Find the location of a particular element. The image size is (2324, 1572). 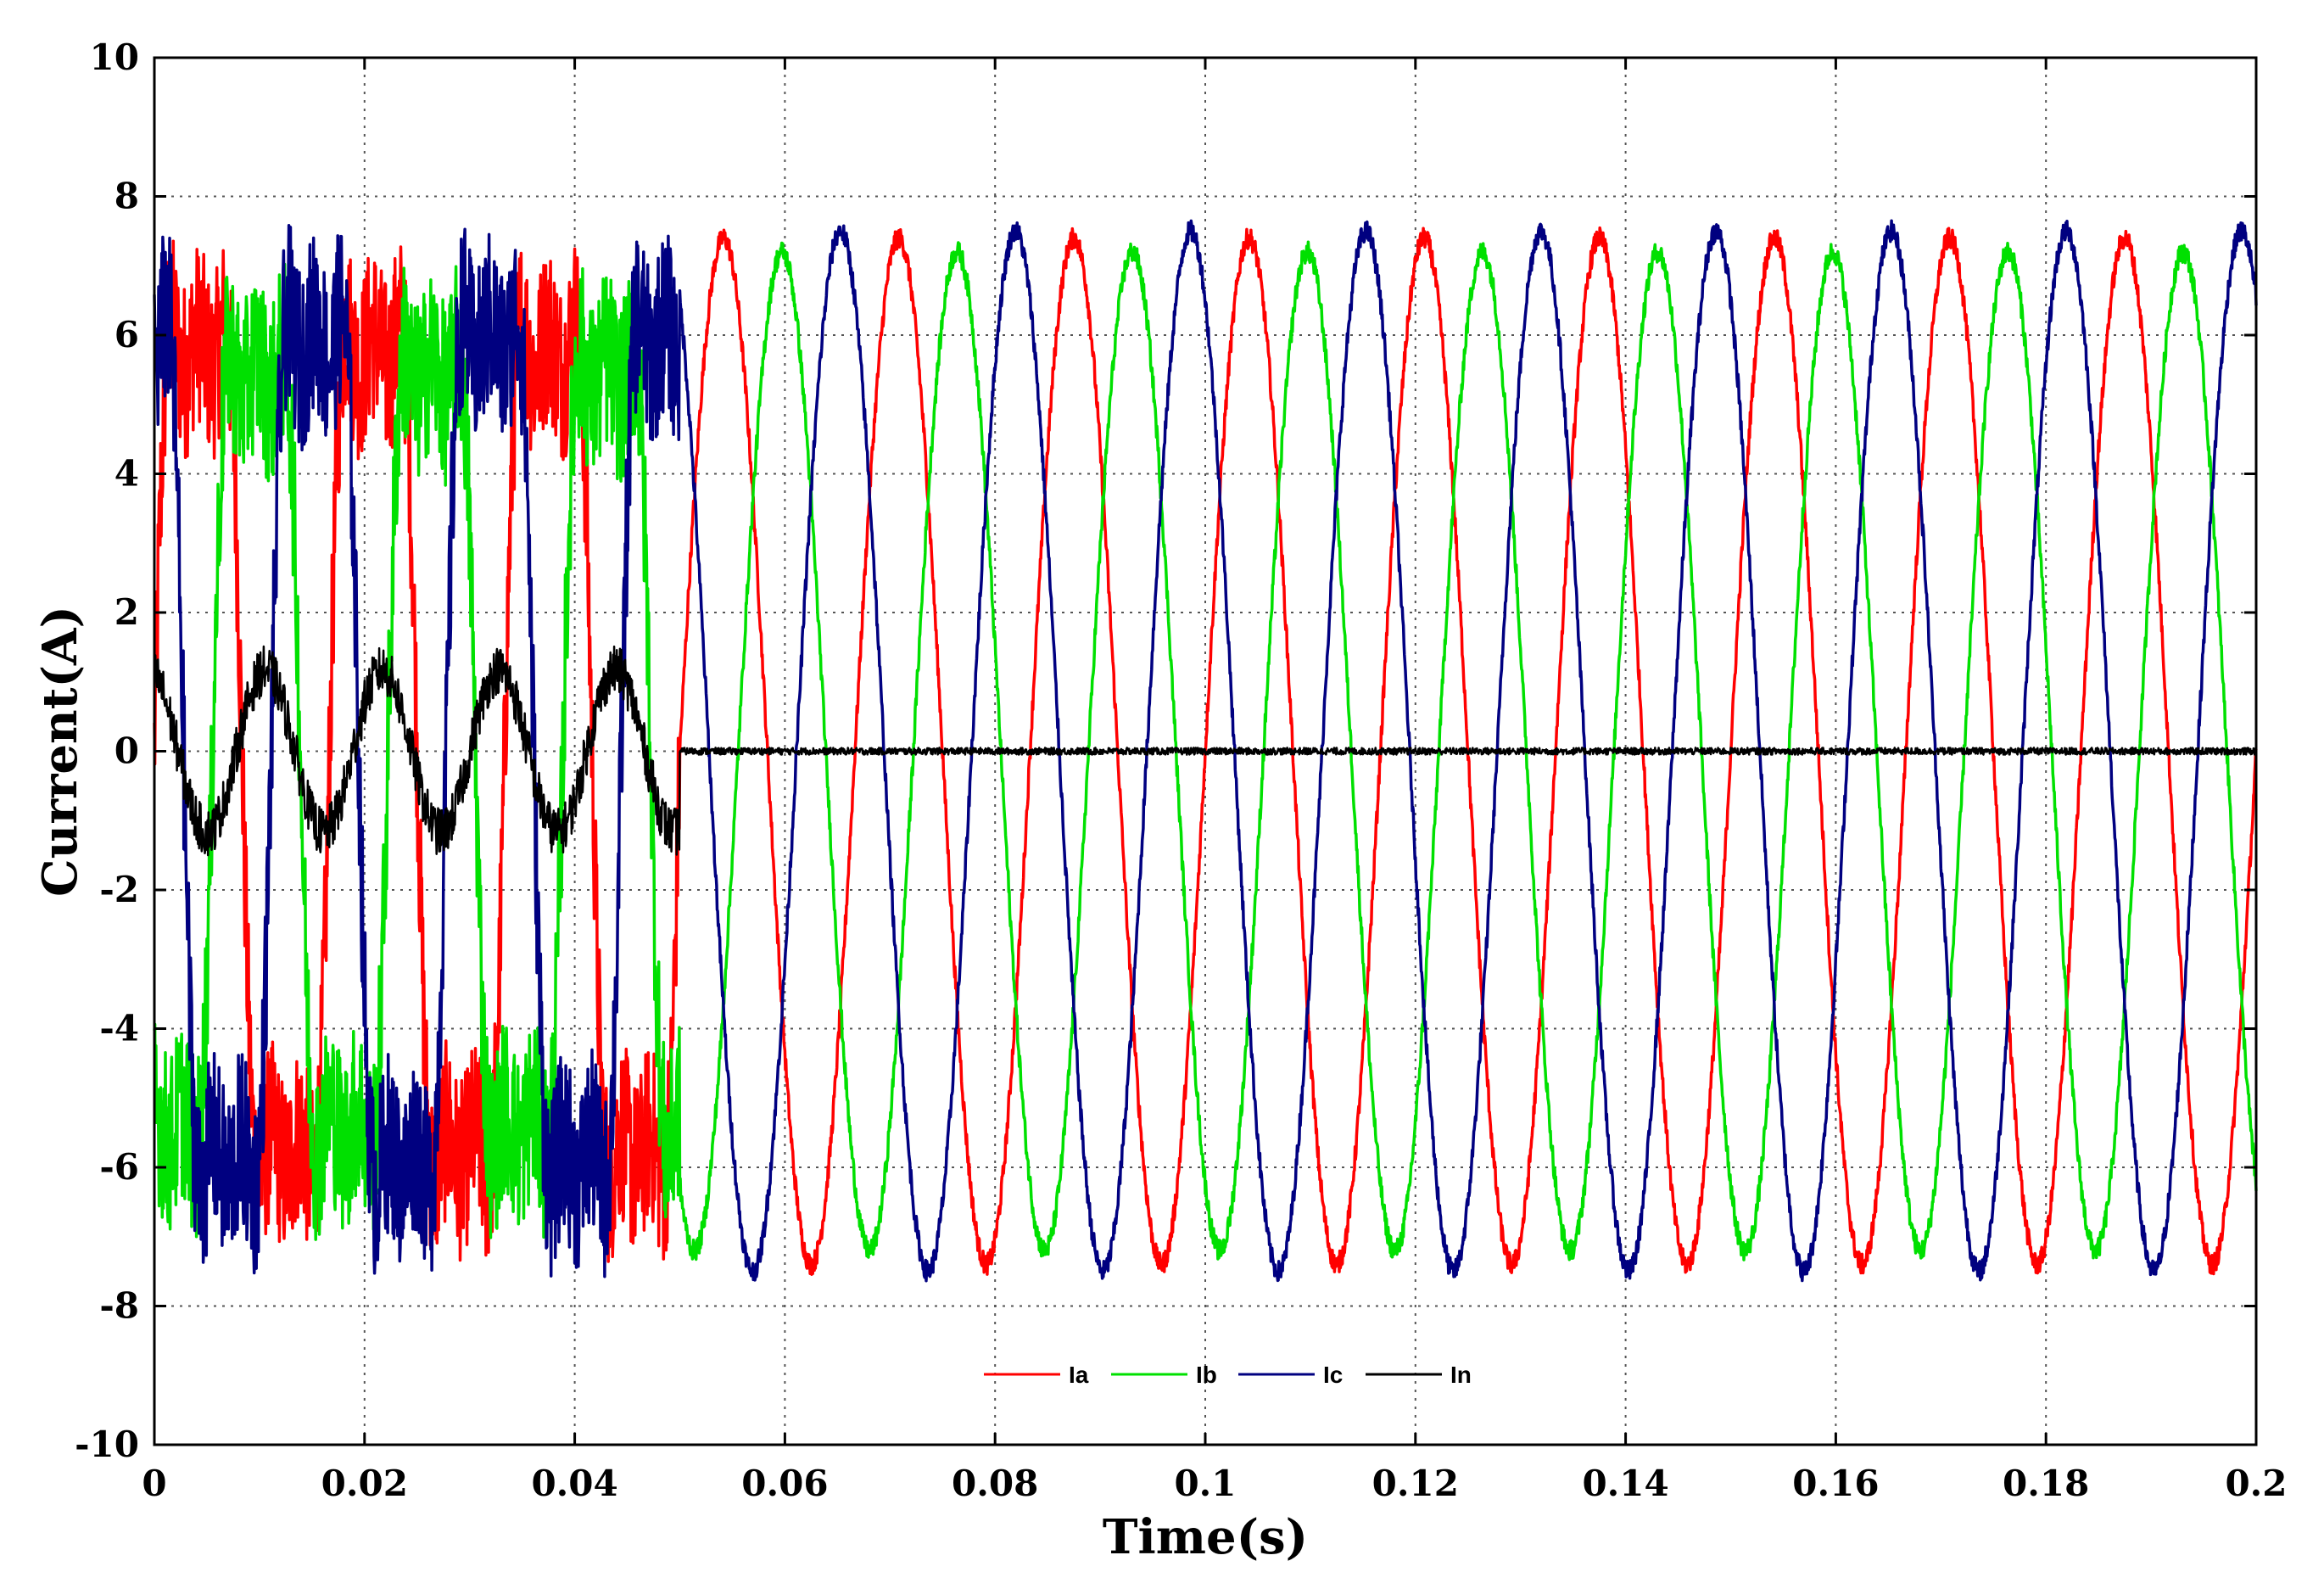

legend: Ia Ib Ic In is located at coordinates (1228, 1375).